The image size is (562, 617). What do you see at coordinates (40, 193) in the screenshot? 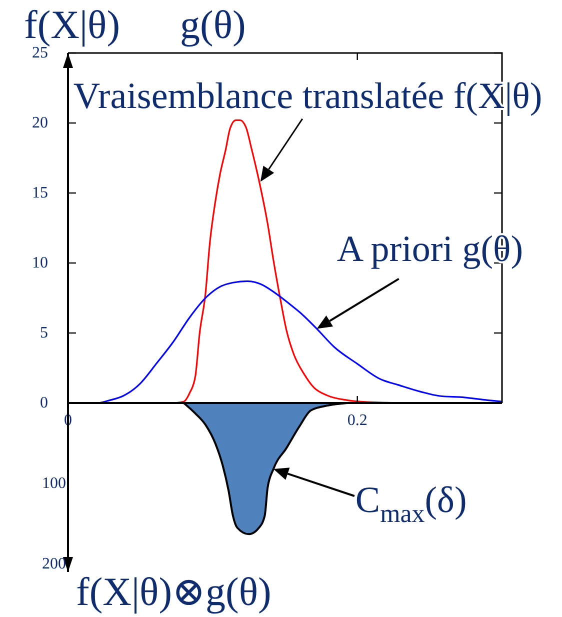
I see `y-tick-label: 15` at bounding box center [40, 193].